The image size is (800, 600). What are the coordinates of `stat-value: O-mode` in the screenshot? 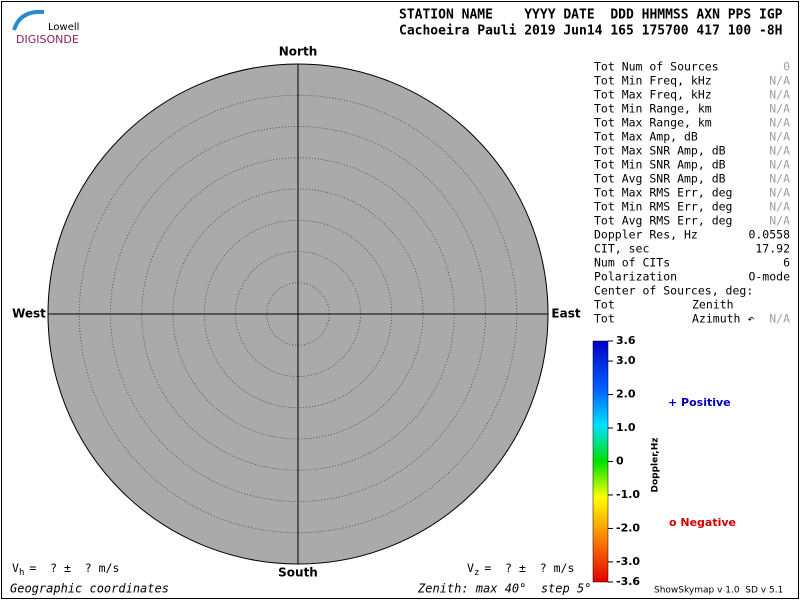 It's located at (769, 277).